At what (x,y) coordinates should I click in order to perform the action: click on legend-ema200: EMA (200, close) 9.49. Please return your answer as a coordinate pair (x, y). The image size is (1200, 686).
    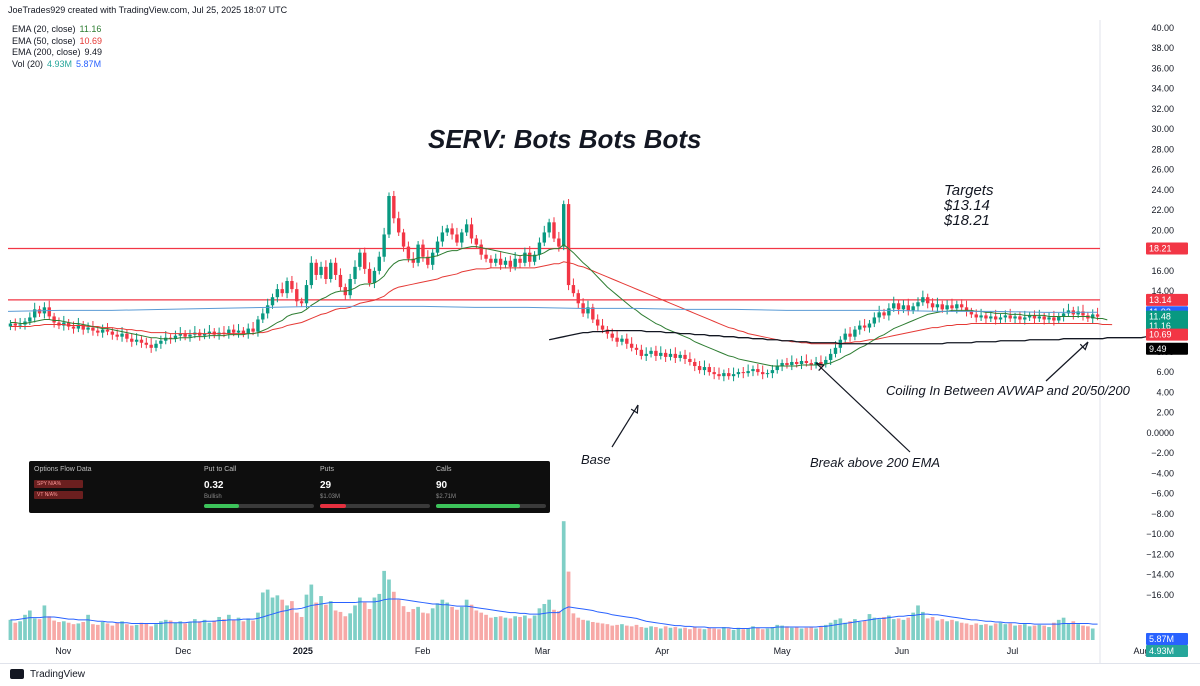
    Looking at the image, I should click on (57, 52).